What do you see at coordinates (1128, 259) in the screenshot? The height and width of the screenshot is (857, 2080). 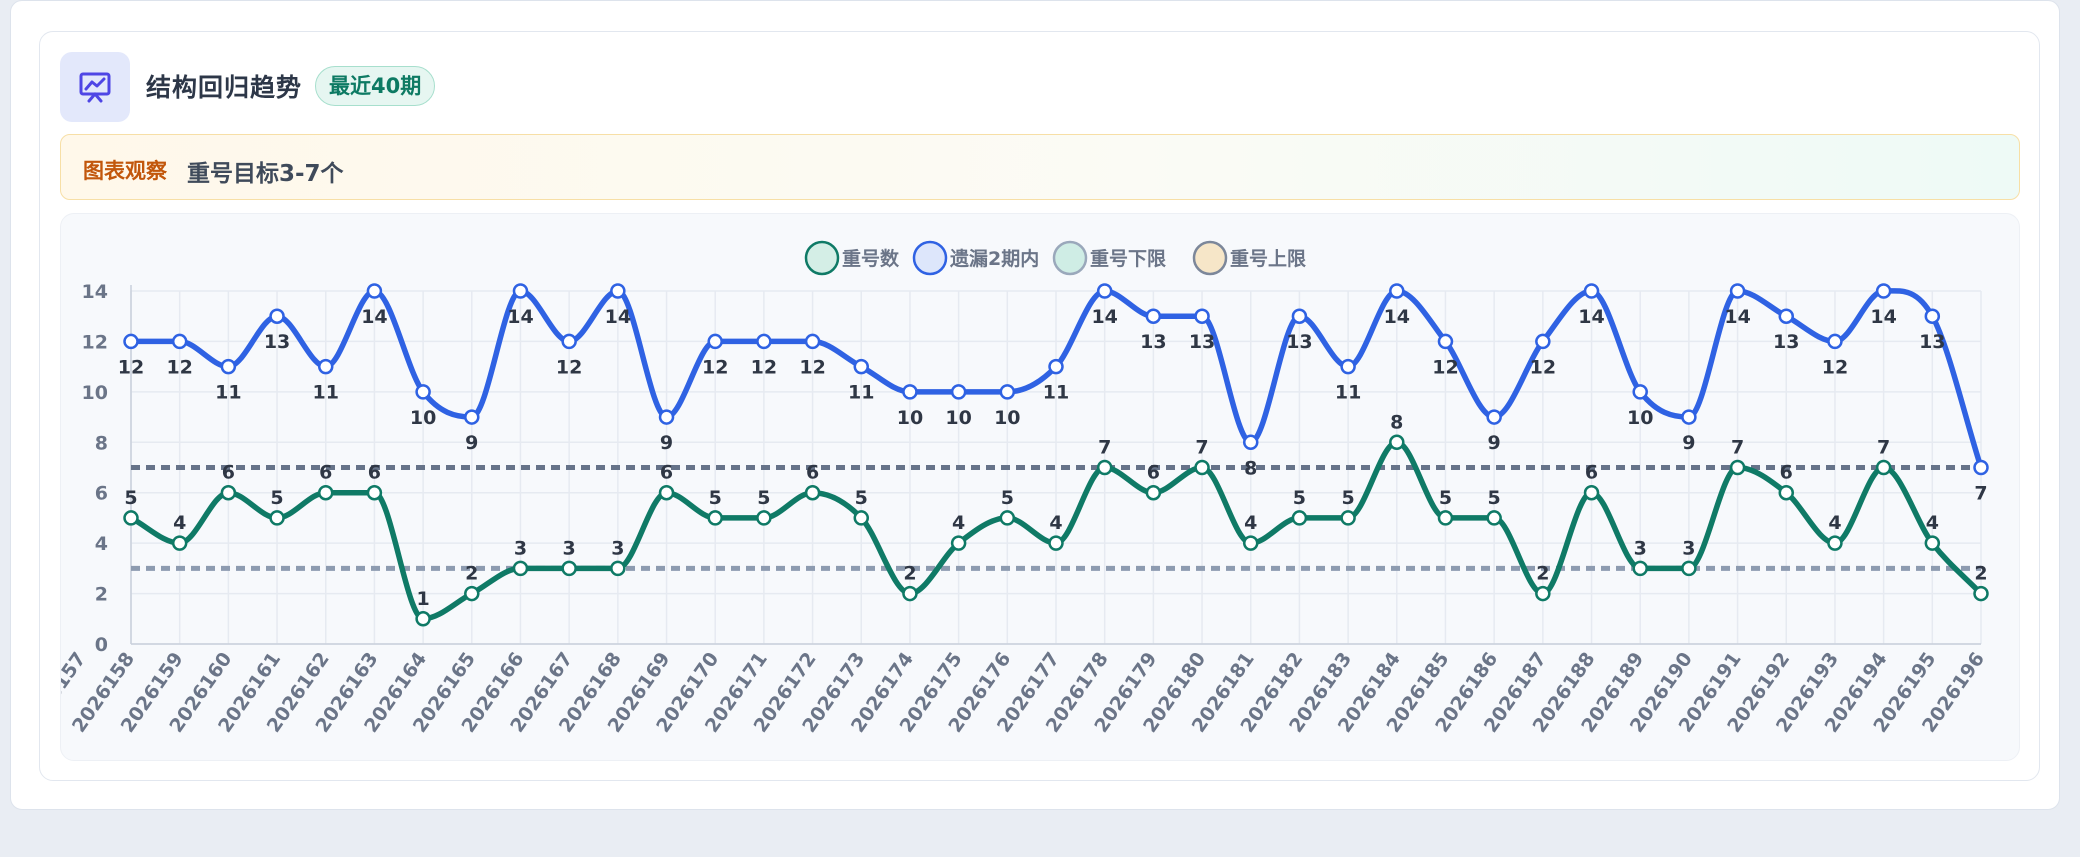 I see `legend-label: 重号下限` at bounding box center [1128, 259].